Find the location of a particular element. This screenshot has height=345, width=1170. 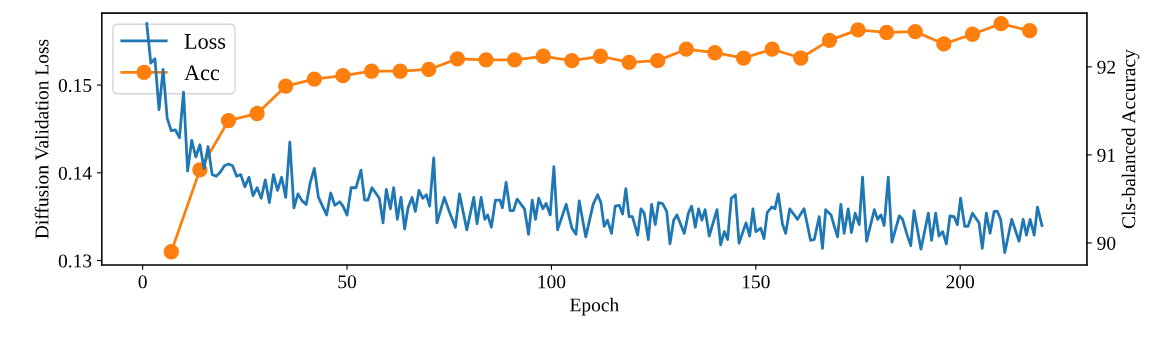

x-tick-label: 100 is located at coordinates (552, 282).